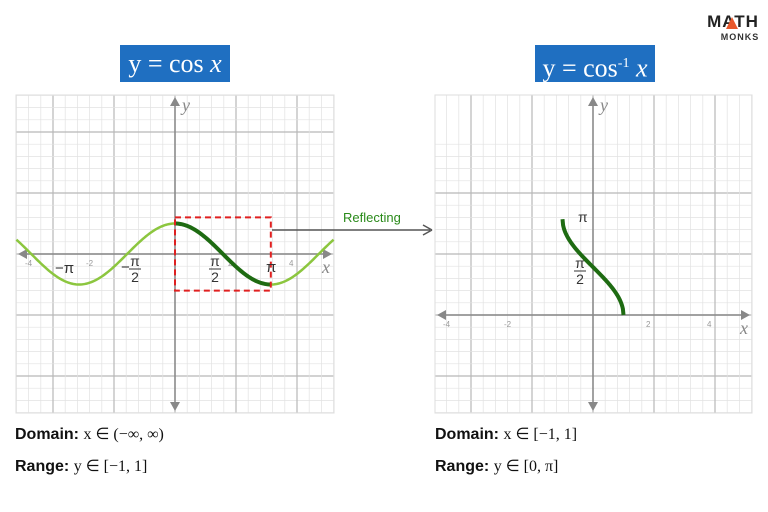 The height and width of the screenshot is (512, 768). What do you see at coordinates (125, 267) in the screenshot?
I see `neg-sign: −` at bounding box center [125, 267].